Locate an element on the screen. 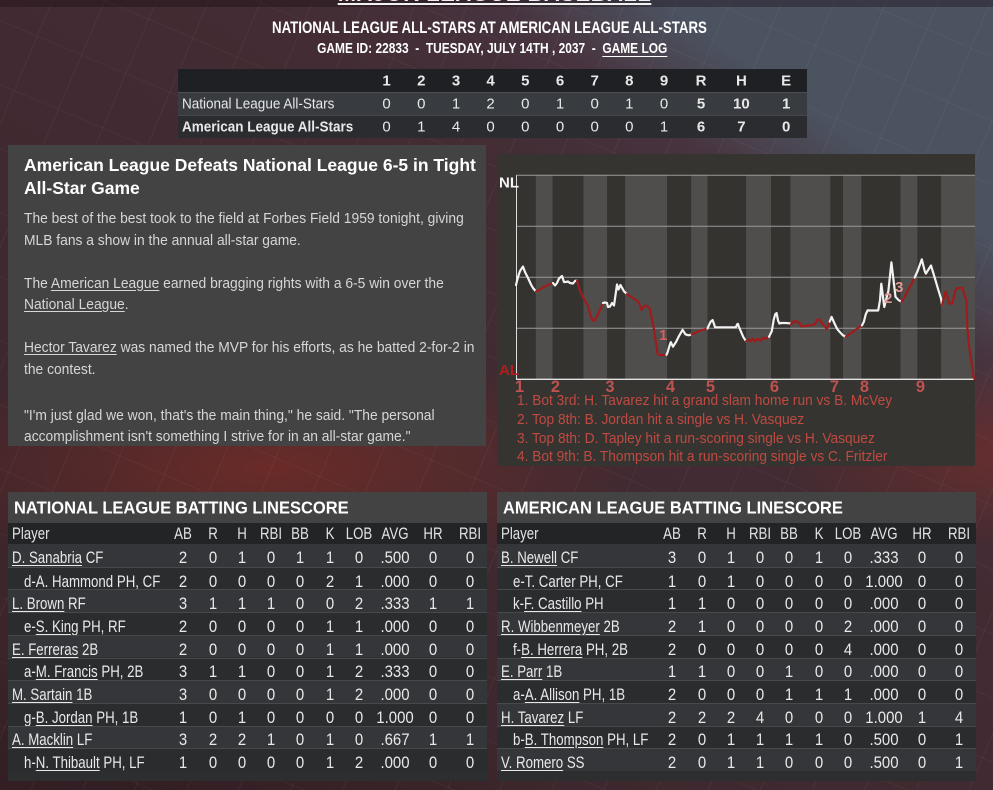 The height and width of the screenshot is (790, 993). svg-text: 6 is located at coordinates (774, 387).